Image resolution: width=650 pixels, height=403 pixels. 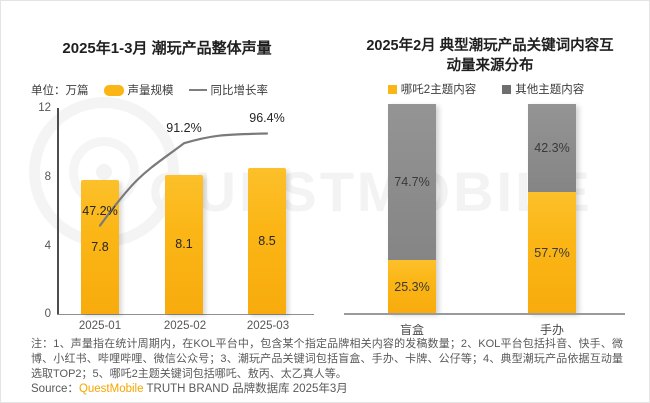 What do you see at coordinates (268, 326) in the screenshot?
I see `x-tick-2025-03: 2025-03` at bounding box center [268, 326].